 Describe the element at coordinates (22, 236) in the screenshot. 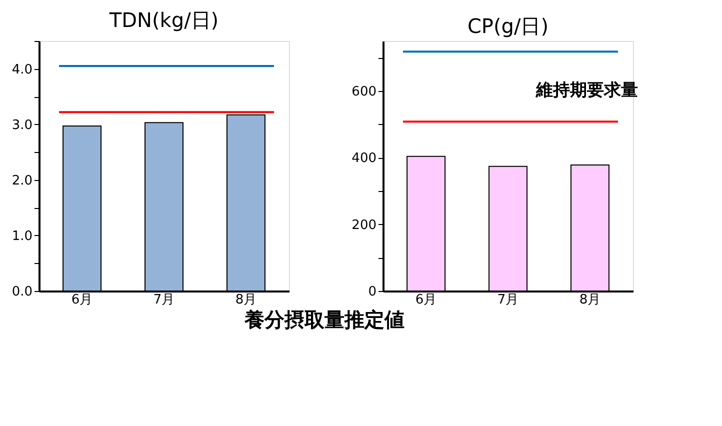

I see `y-tick-label: 1.0` at that location.